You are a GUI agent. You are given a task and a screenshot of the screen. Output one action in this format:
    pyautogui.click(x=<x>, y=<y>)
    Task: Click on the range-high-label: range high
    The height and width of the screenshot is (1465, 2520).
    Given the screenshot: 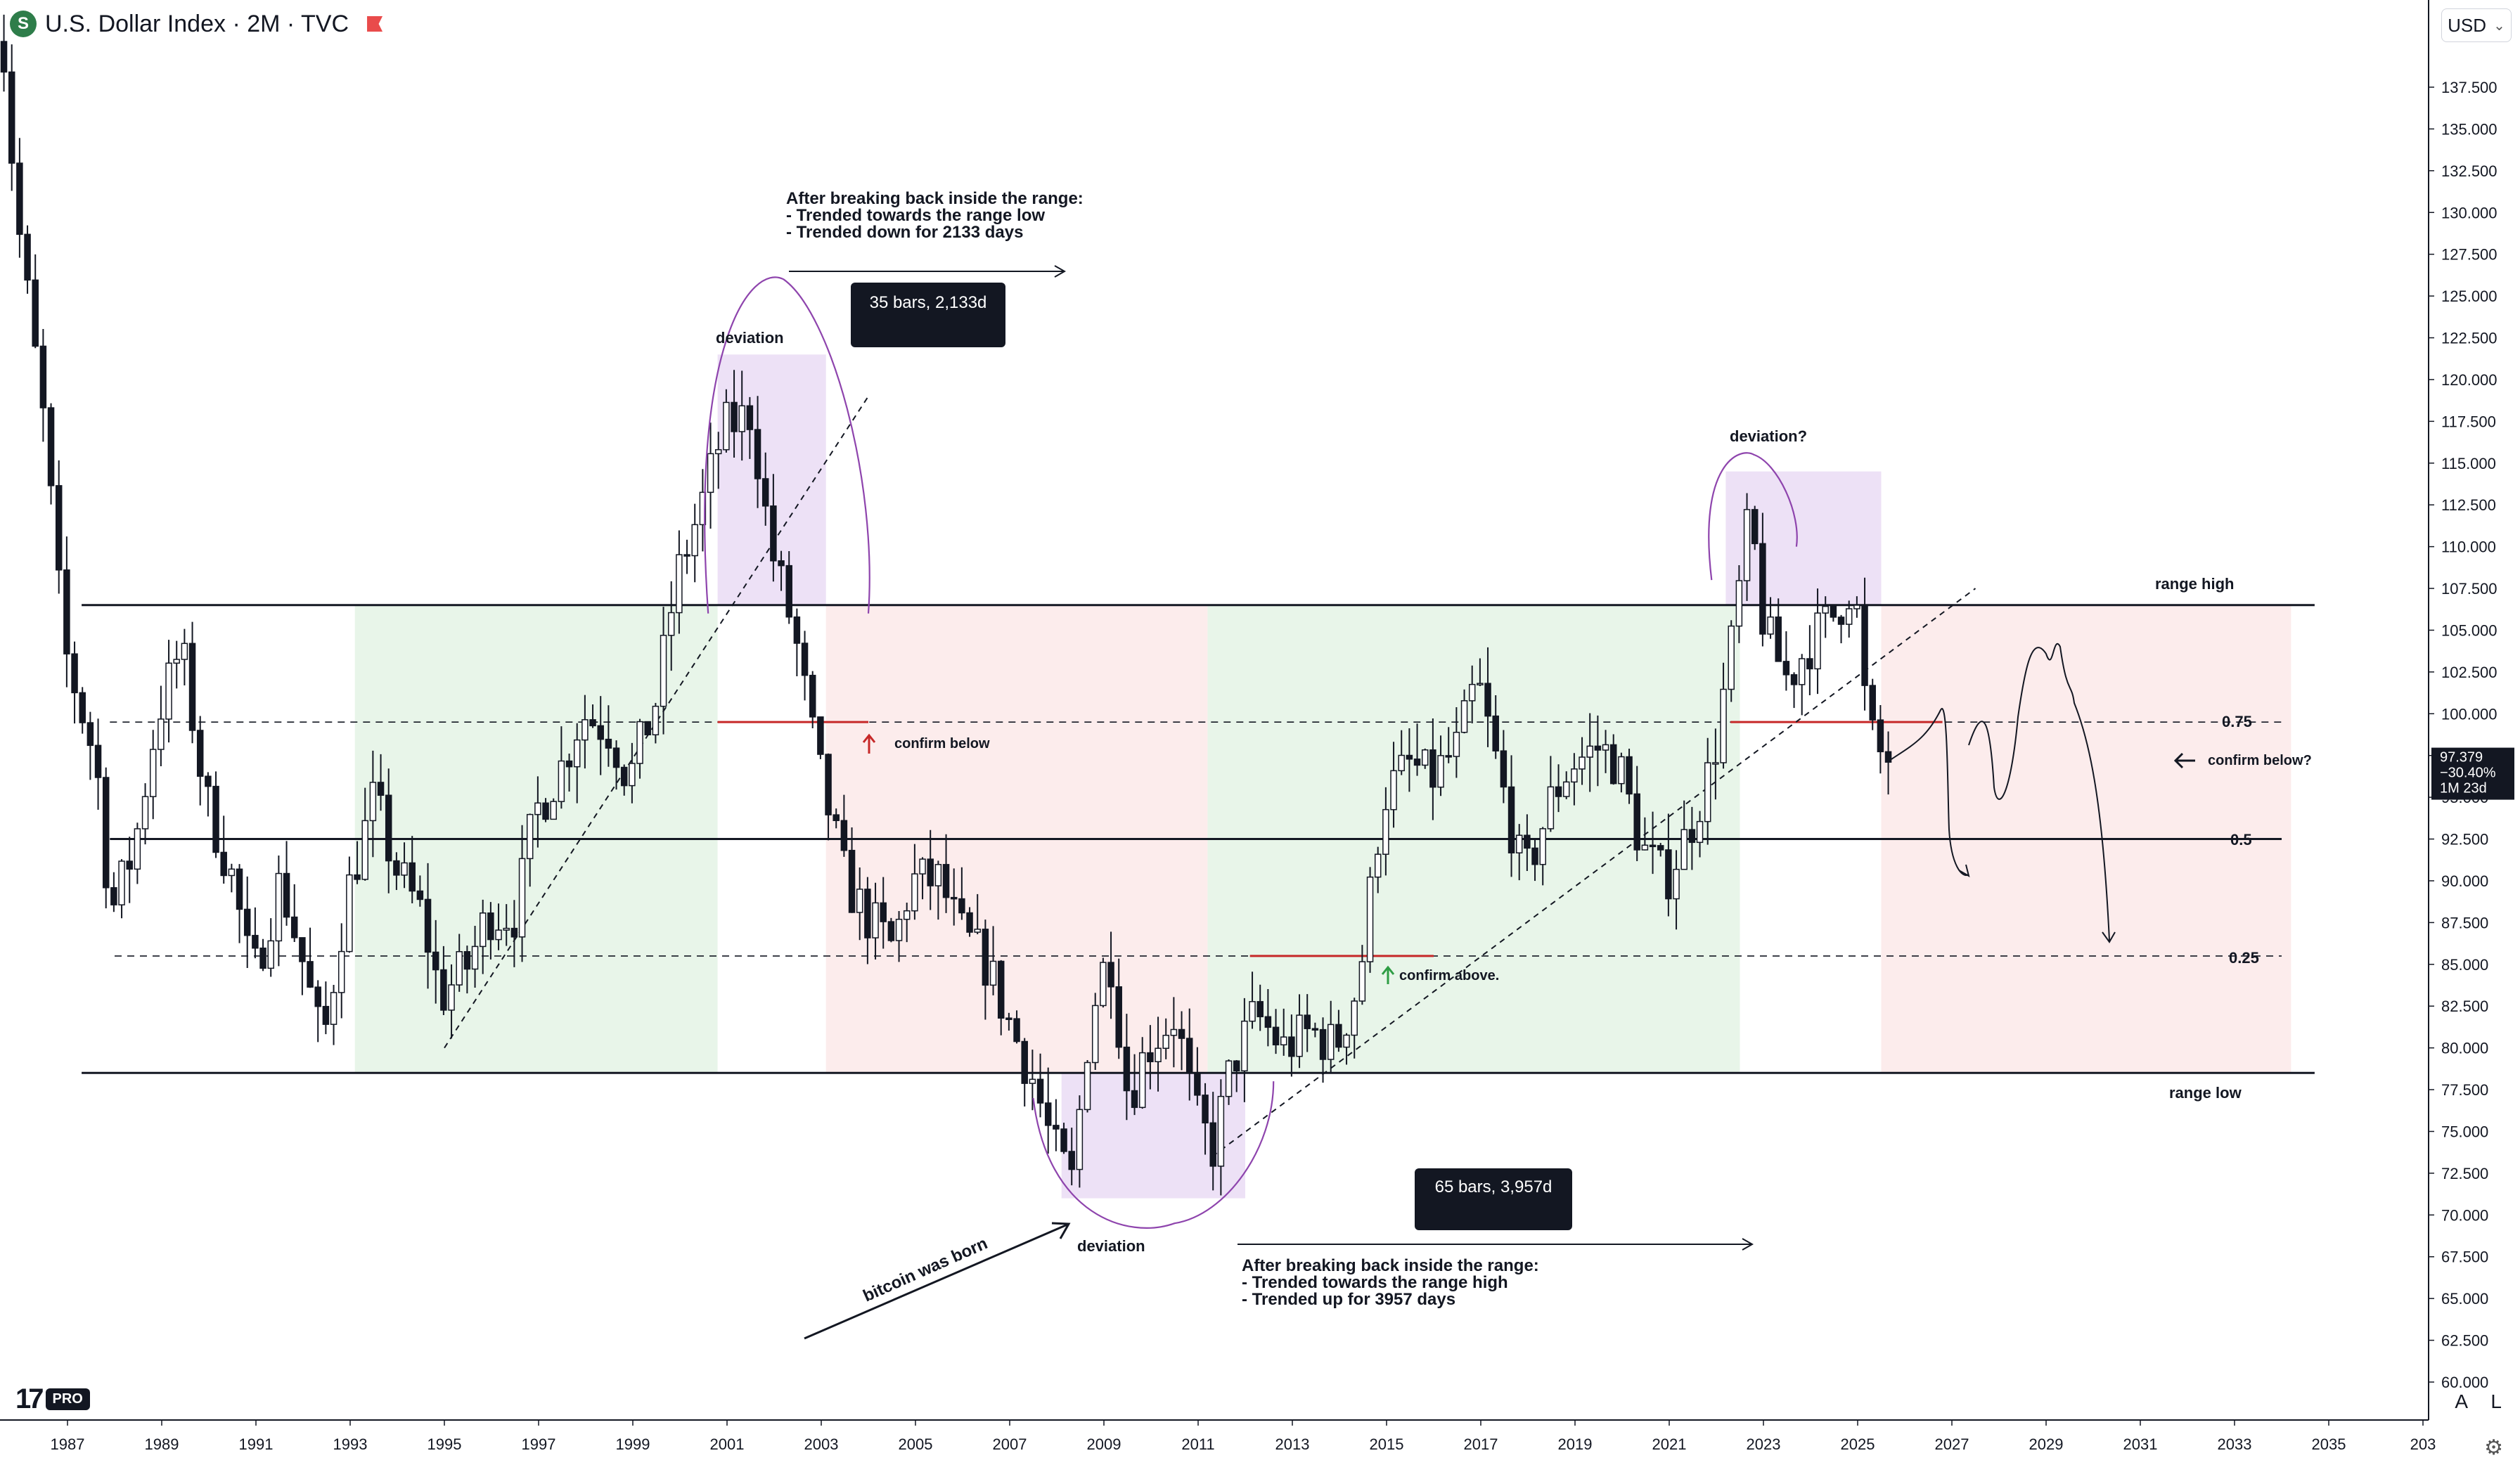 What is the action you would take?
    pyautogui.click(x=2194, y=584)
    